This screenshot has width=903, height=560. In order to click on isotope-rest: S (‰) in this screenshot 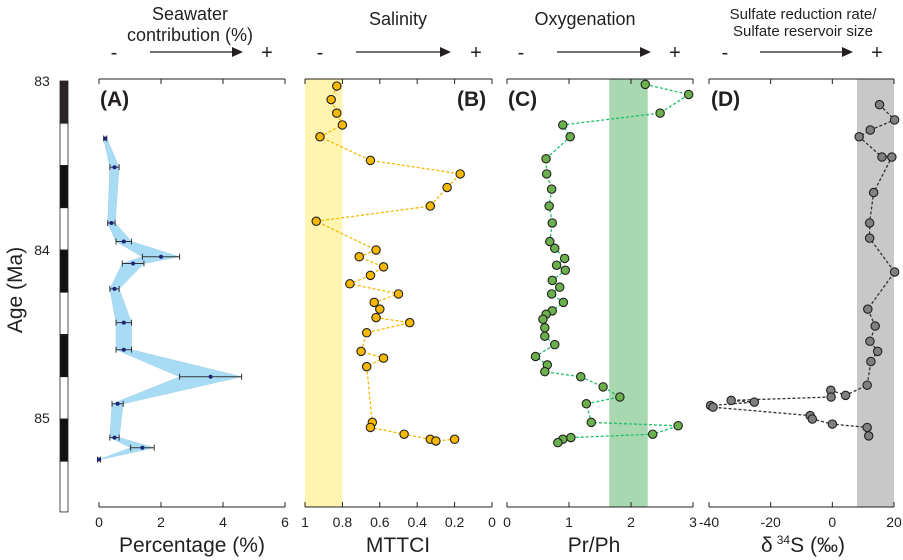, I will do `click(817, 545)`.